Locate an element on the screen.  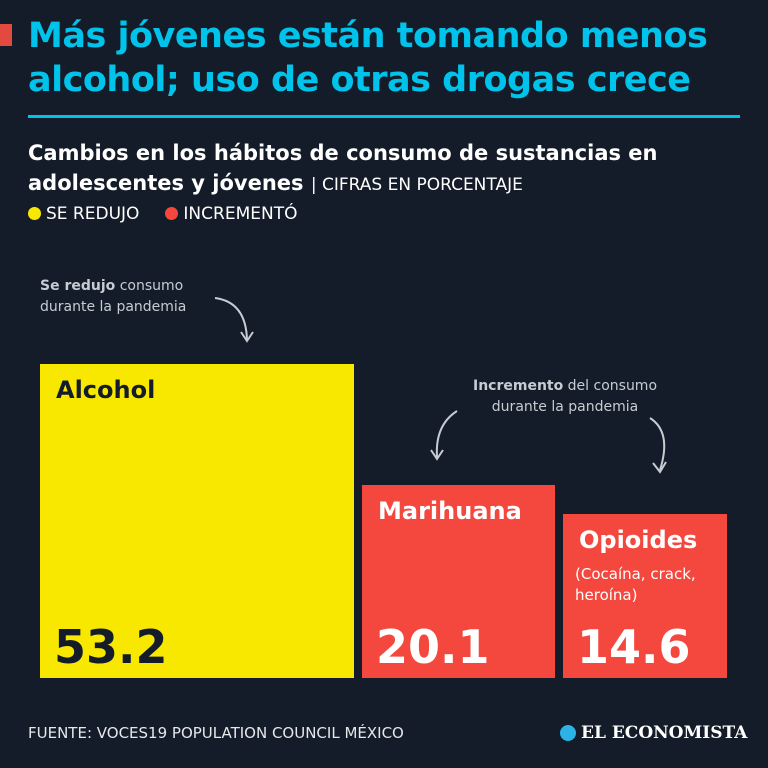
bar-label: Opioides is located at coordinates (638, 540).